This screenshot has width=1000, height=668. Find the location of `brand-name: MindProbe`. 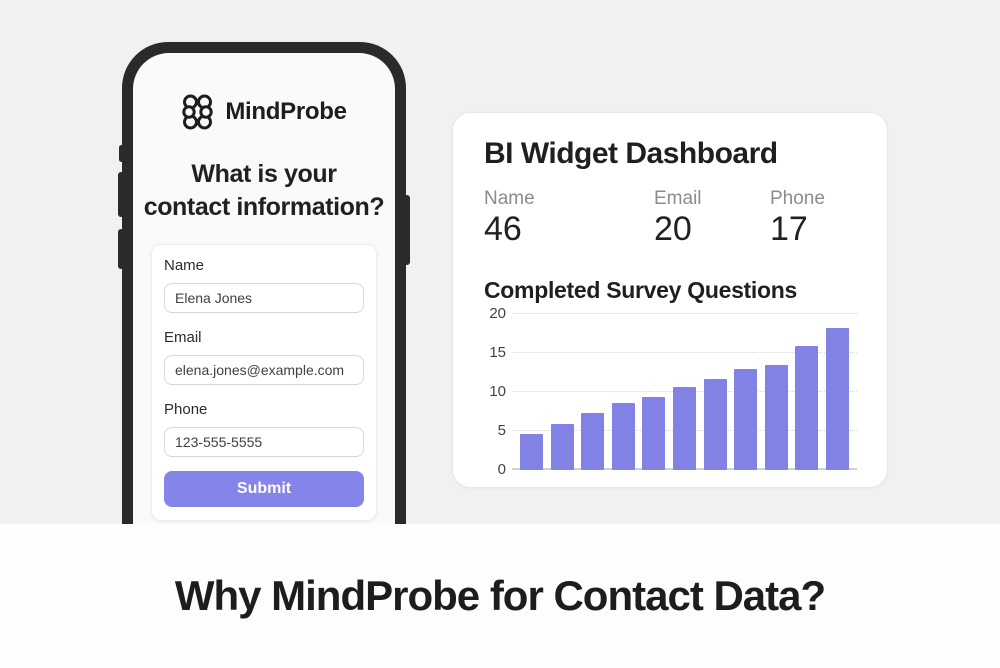

brand-name: MindProbe is located at coordinates (286, 111).